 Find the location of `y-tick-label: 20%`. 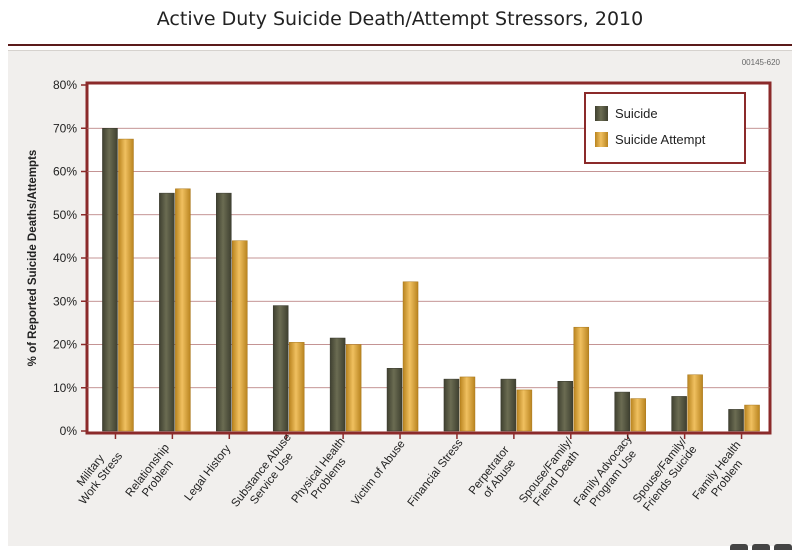

y-tick-label: 20% is located at coordinates (65, 345).